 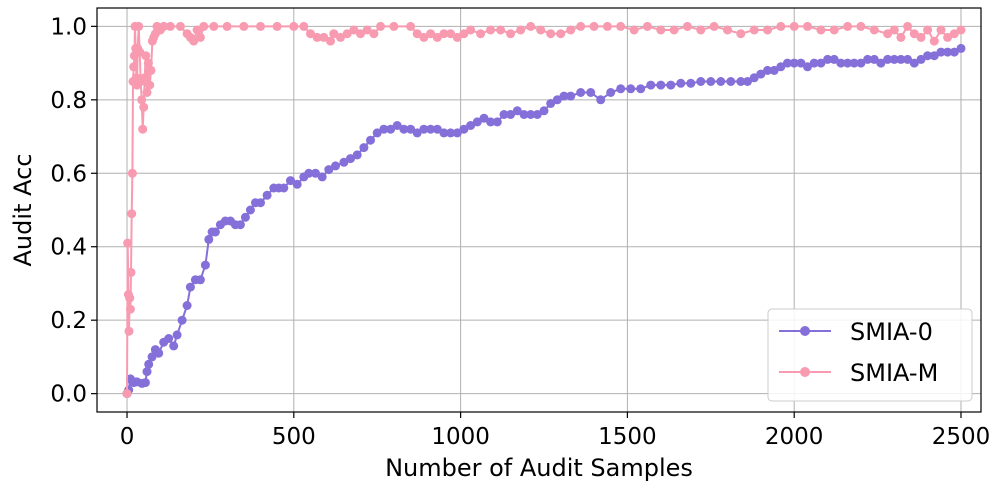 What do you see at coordinates (460, 437) in the screenshot?
I see `x-tick-label: 1000` at bounding box center [460, 437].